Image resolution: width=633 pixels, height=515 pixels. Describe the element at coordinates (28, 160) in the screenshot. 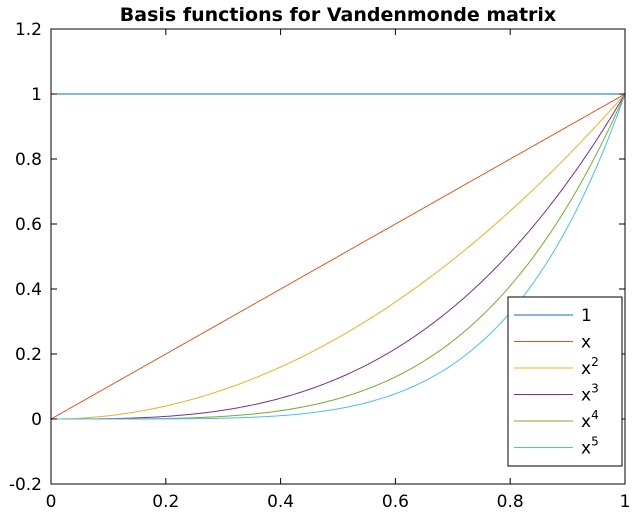

I see `y-tick-label: 0.8` at that location.